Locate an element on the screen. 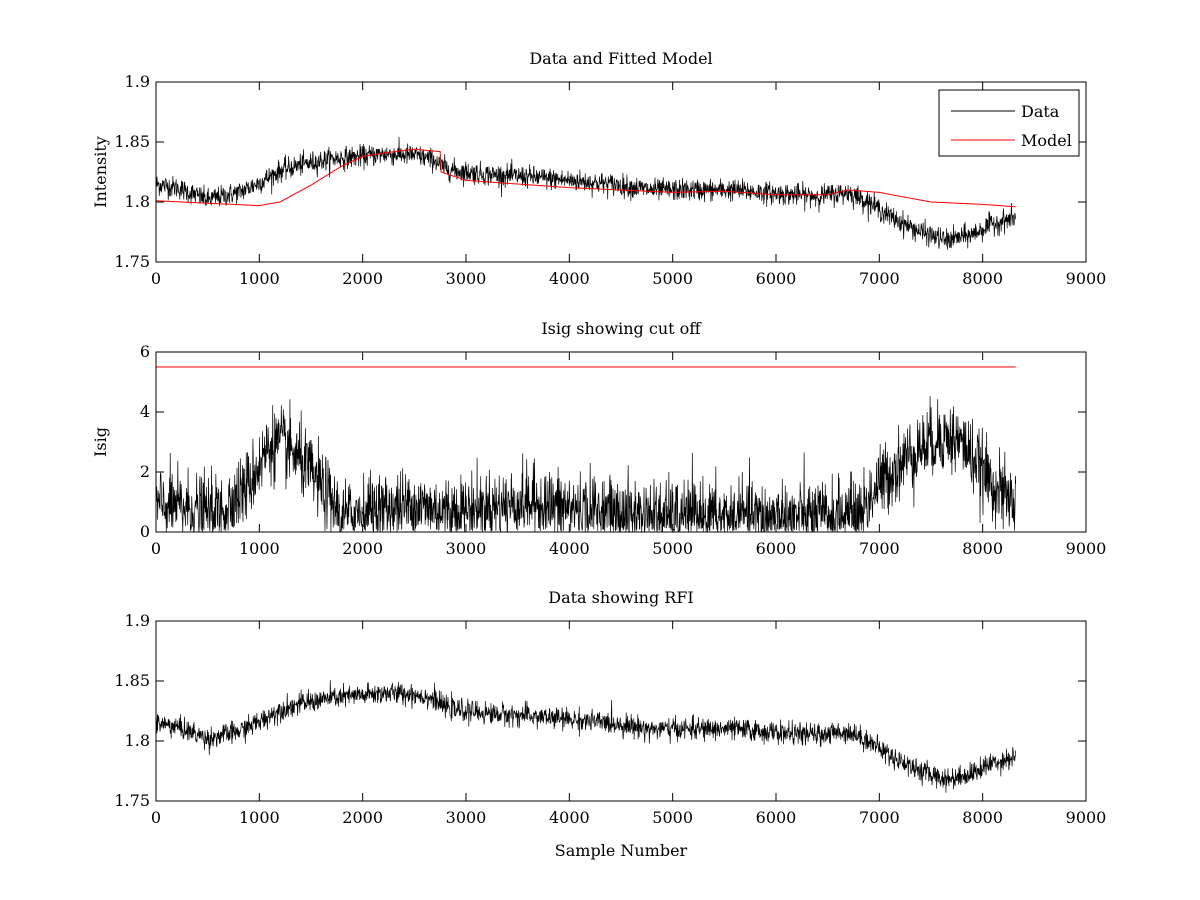 The height and width of the screenshot is (900, 1200). legend-entry: Model is located at coordinates (1046, 140).